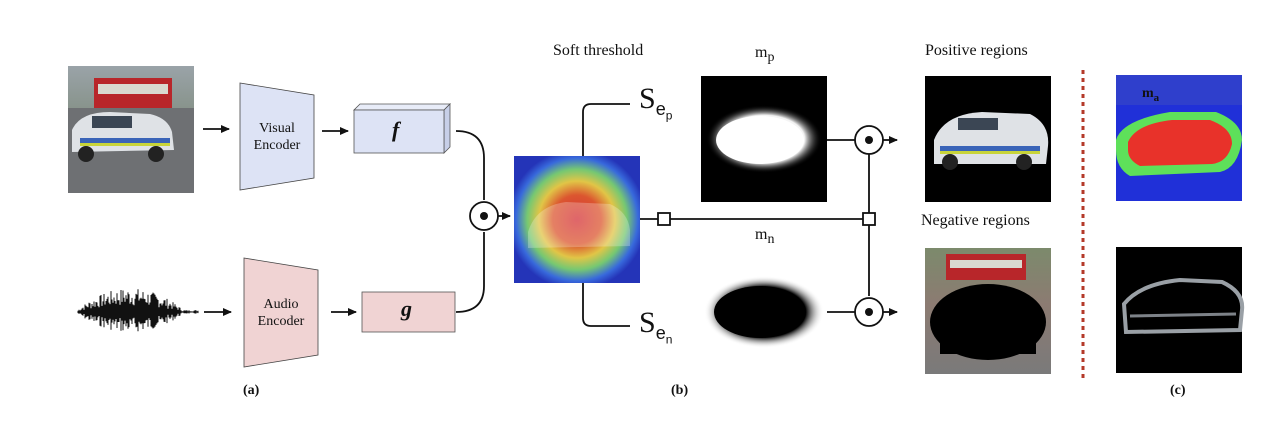 The image size is (1288, 422). I want to click on dot-product-operator, so click(484, 216).